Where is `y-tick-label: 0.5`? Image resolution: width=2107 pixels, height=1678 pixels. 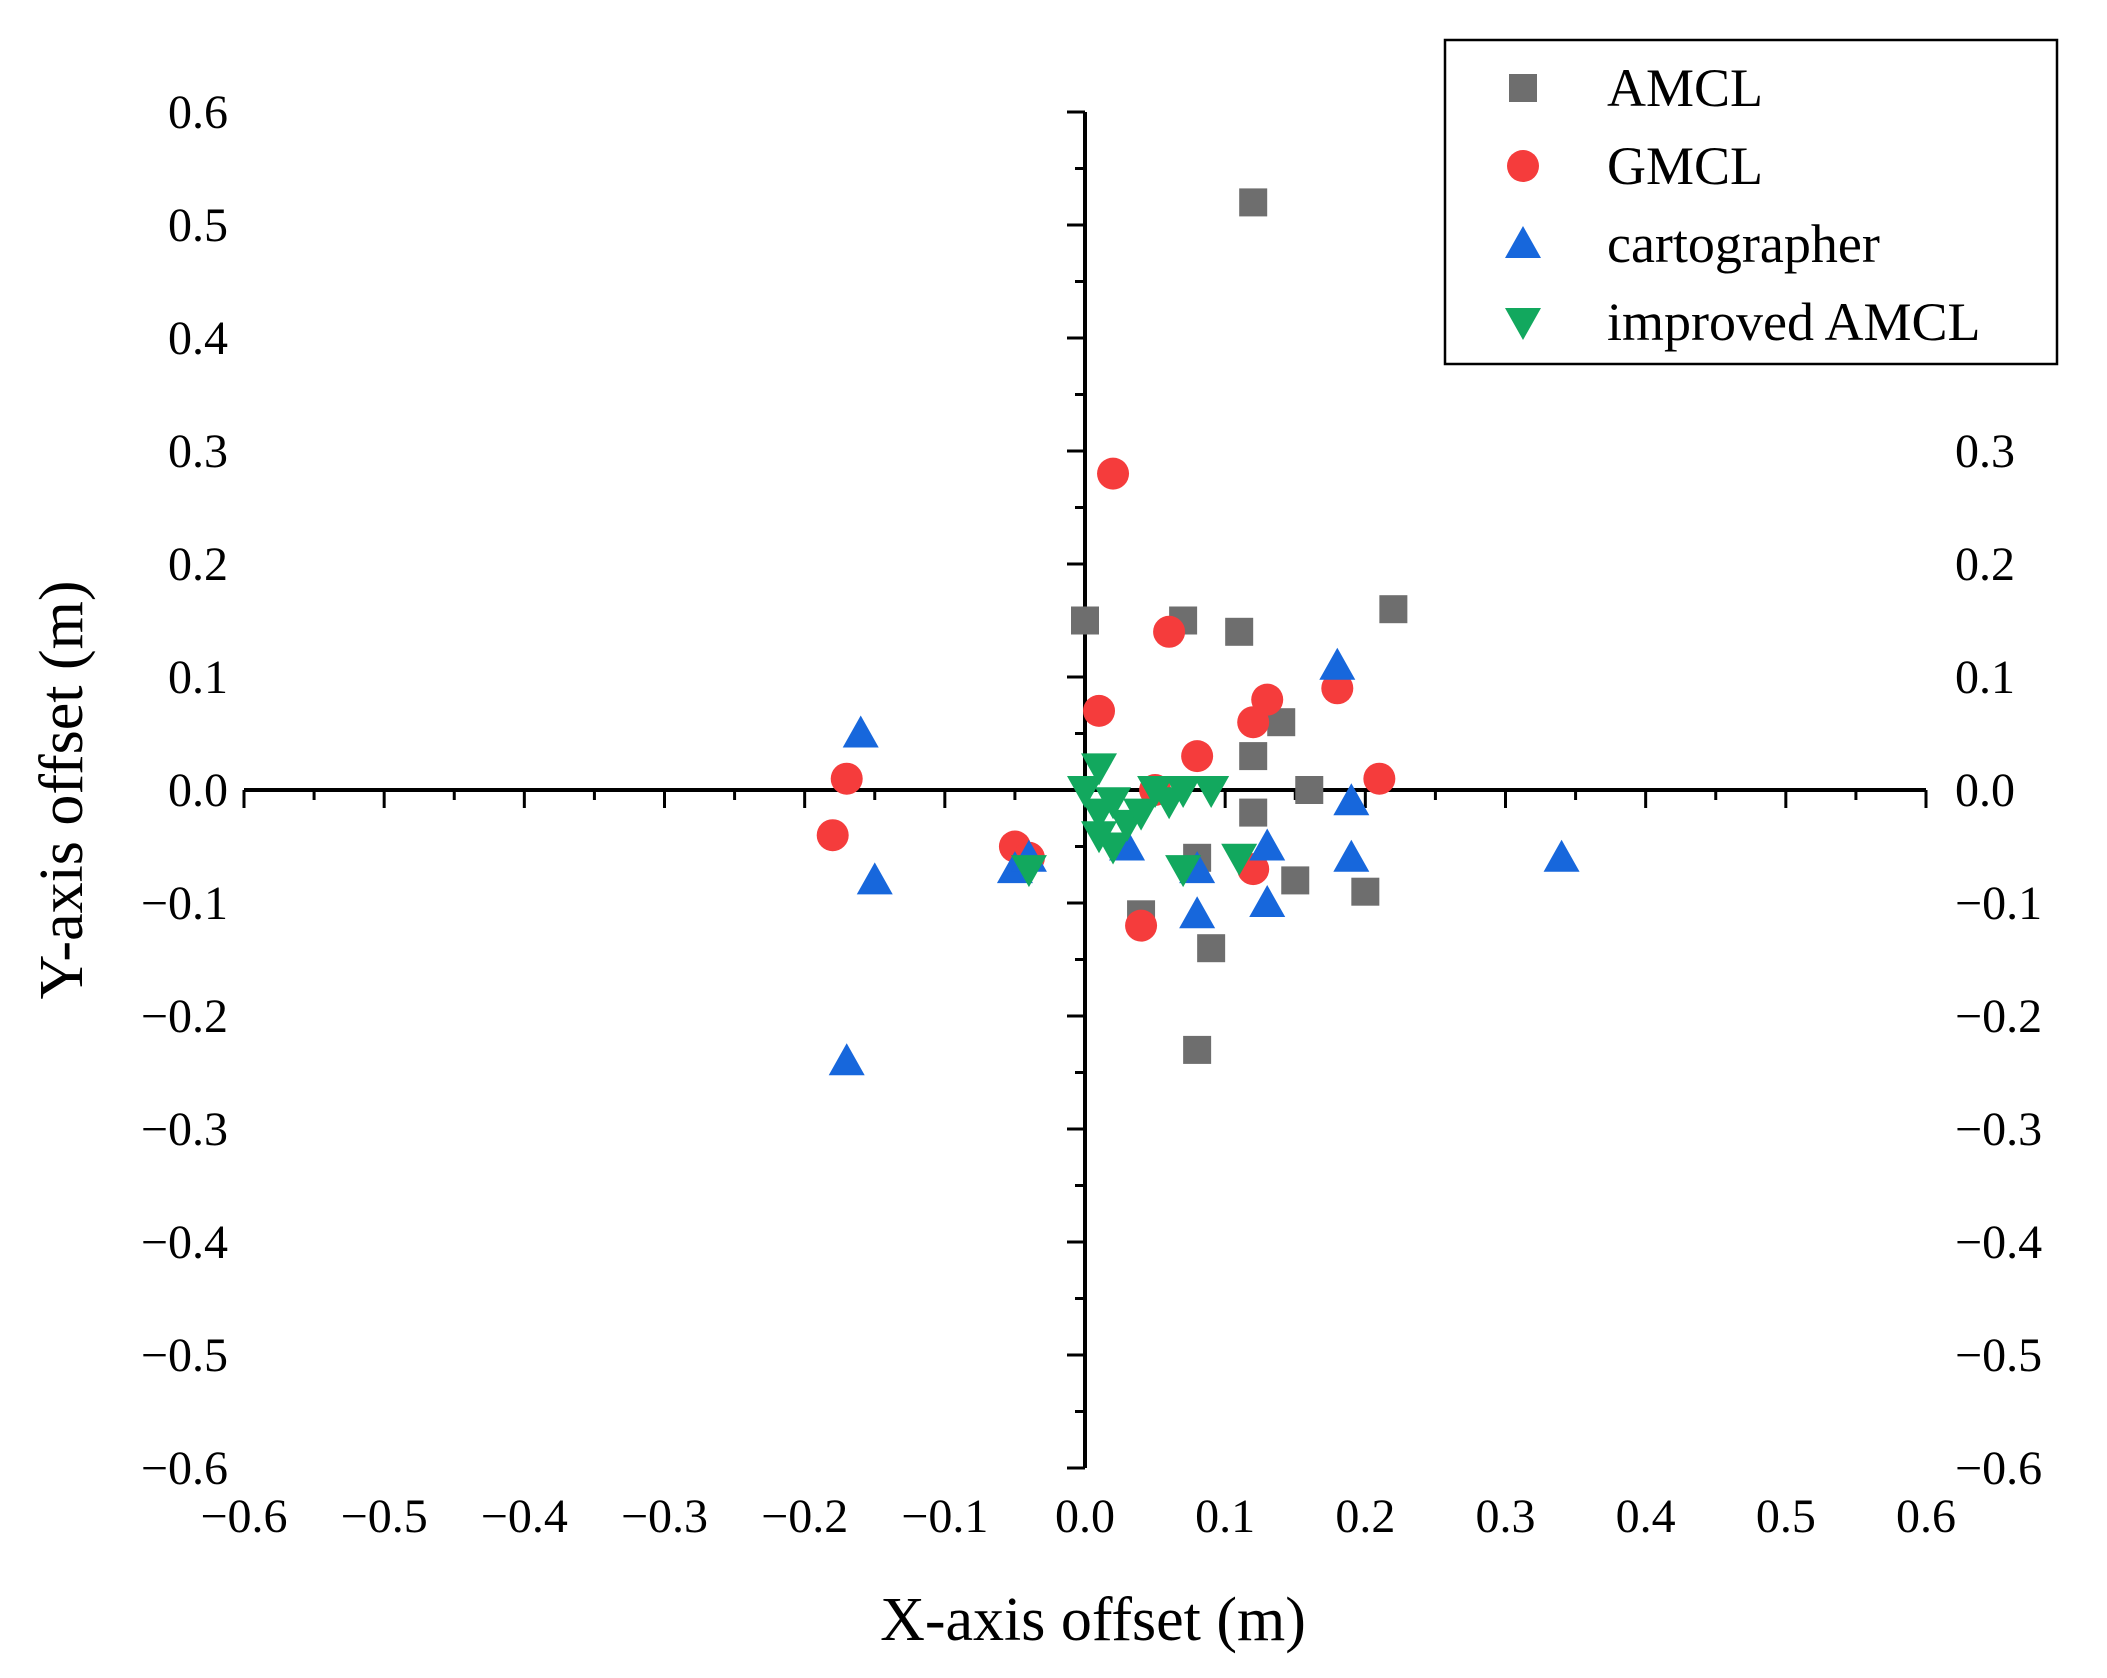 y-tick-label: 0.5 is located at coordinates (198, 225).